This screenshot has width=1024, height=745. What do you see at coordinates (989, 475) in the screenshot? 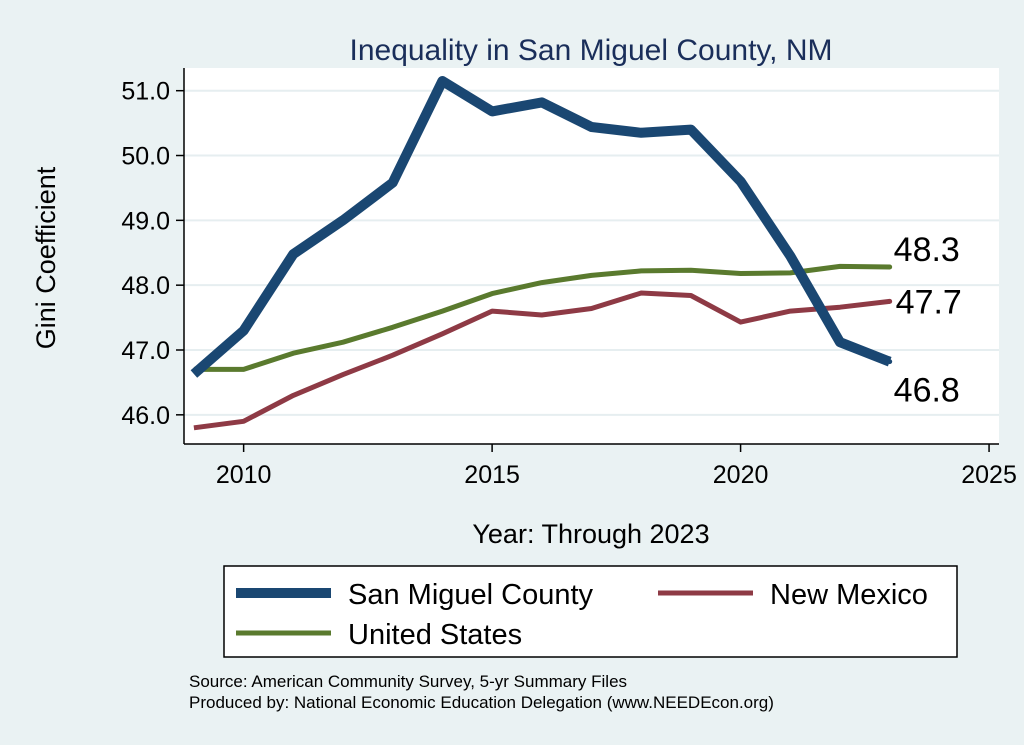
I see `x-tick-label: 2025` at bounding box center [989, 475].